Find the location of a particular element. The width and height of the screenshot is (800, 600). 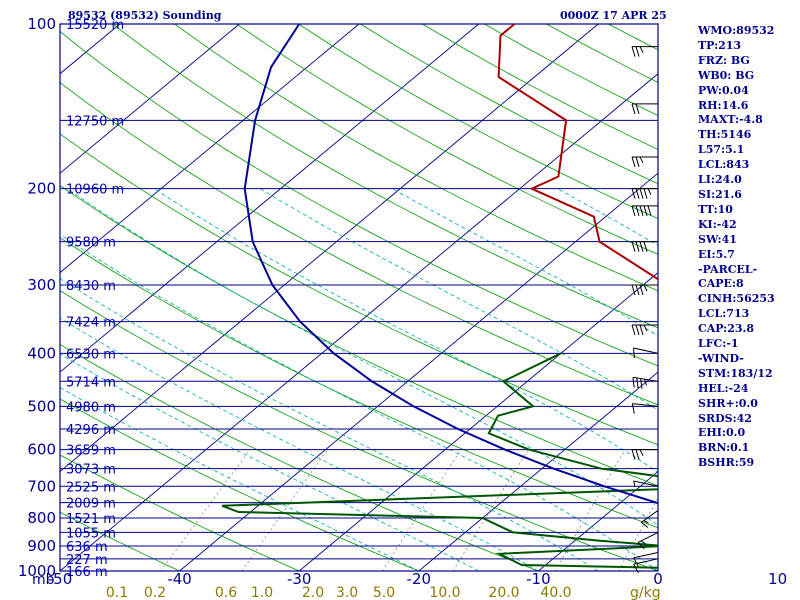

pressure-tick-label: 100 is located at coordinates (41, 24).